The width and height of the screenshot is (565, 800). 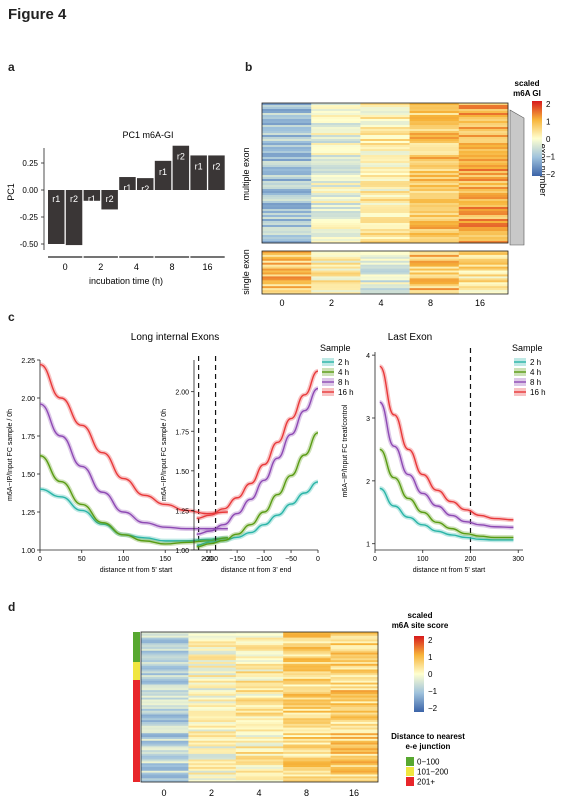 What do you see at coordinates (29, 244) in the screenshot?
I see `bar-chart-ytick: -0.50` at bounding box center [29, 244].